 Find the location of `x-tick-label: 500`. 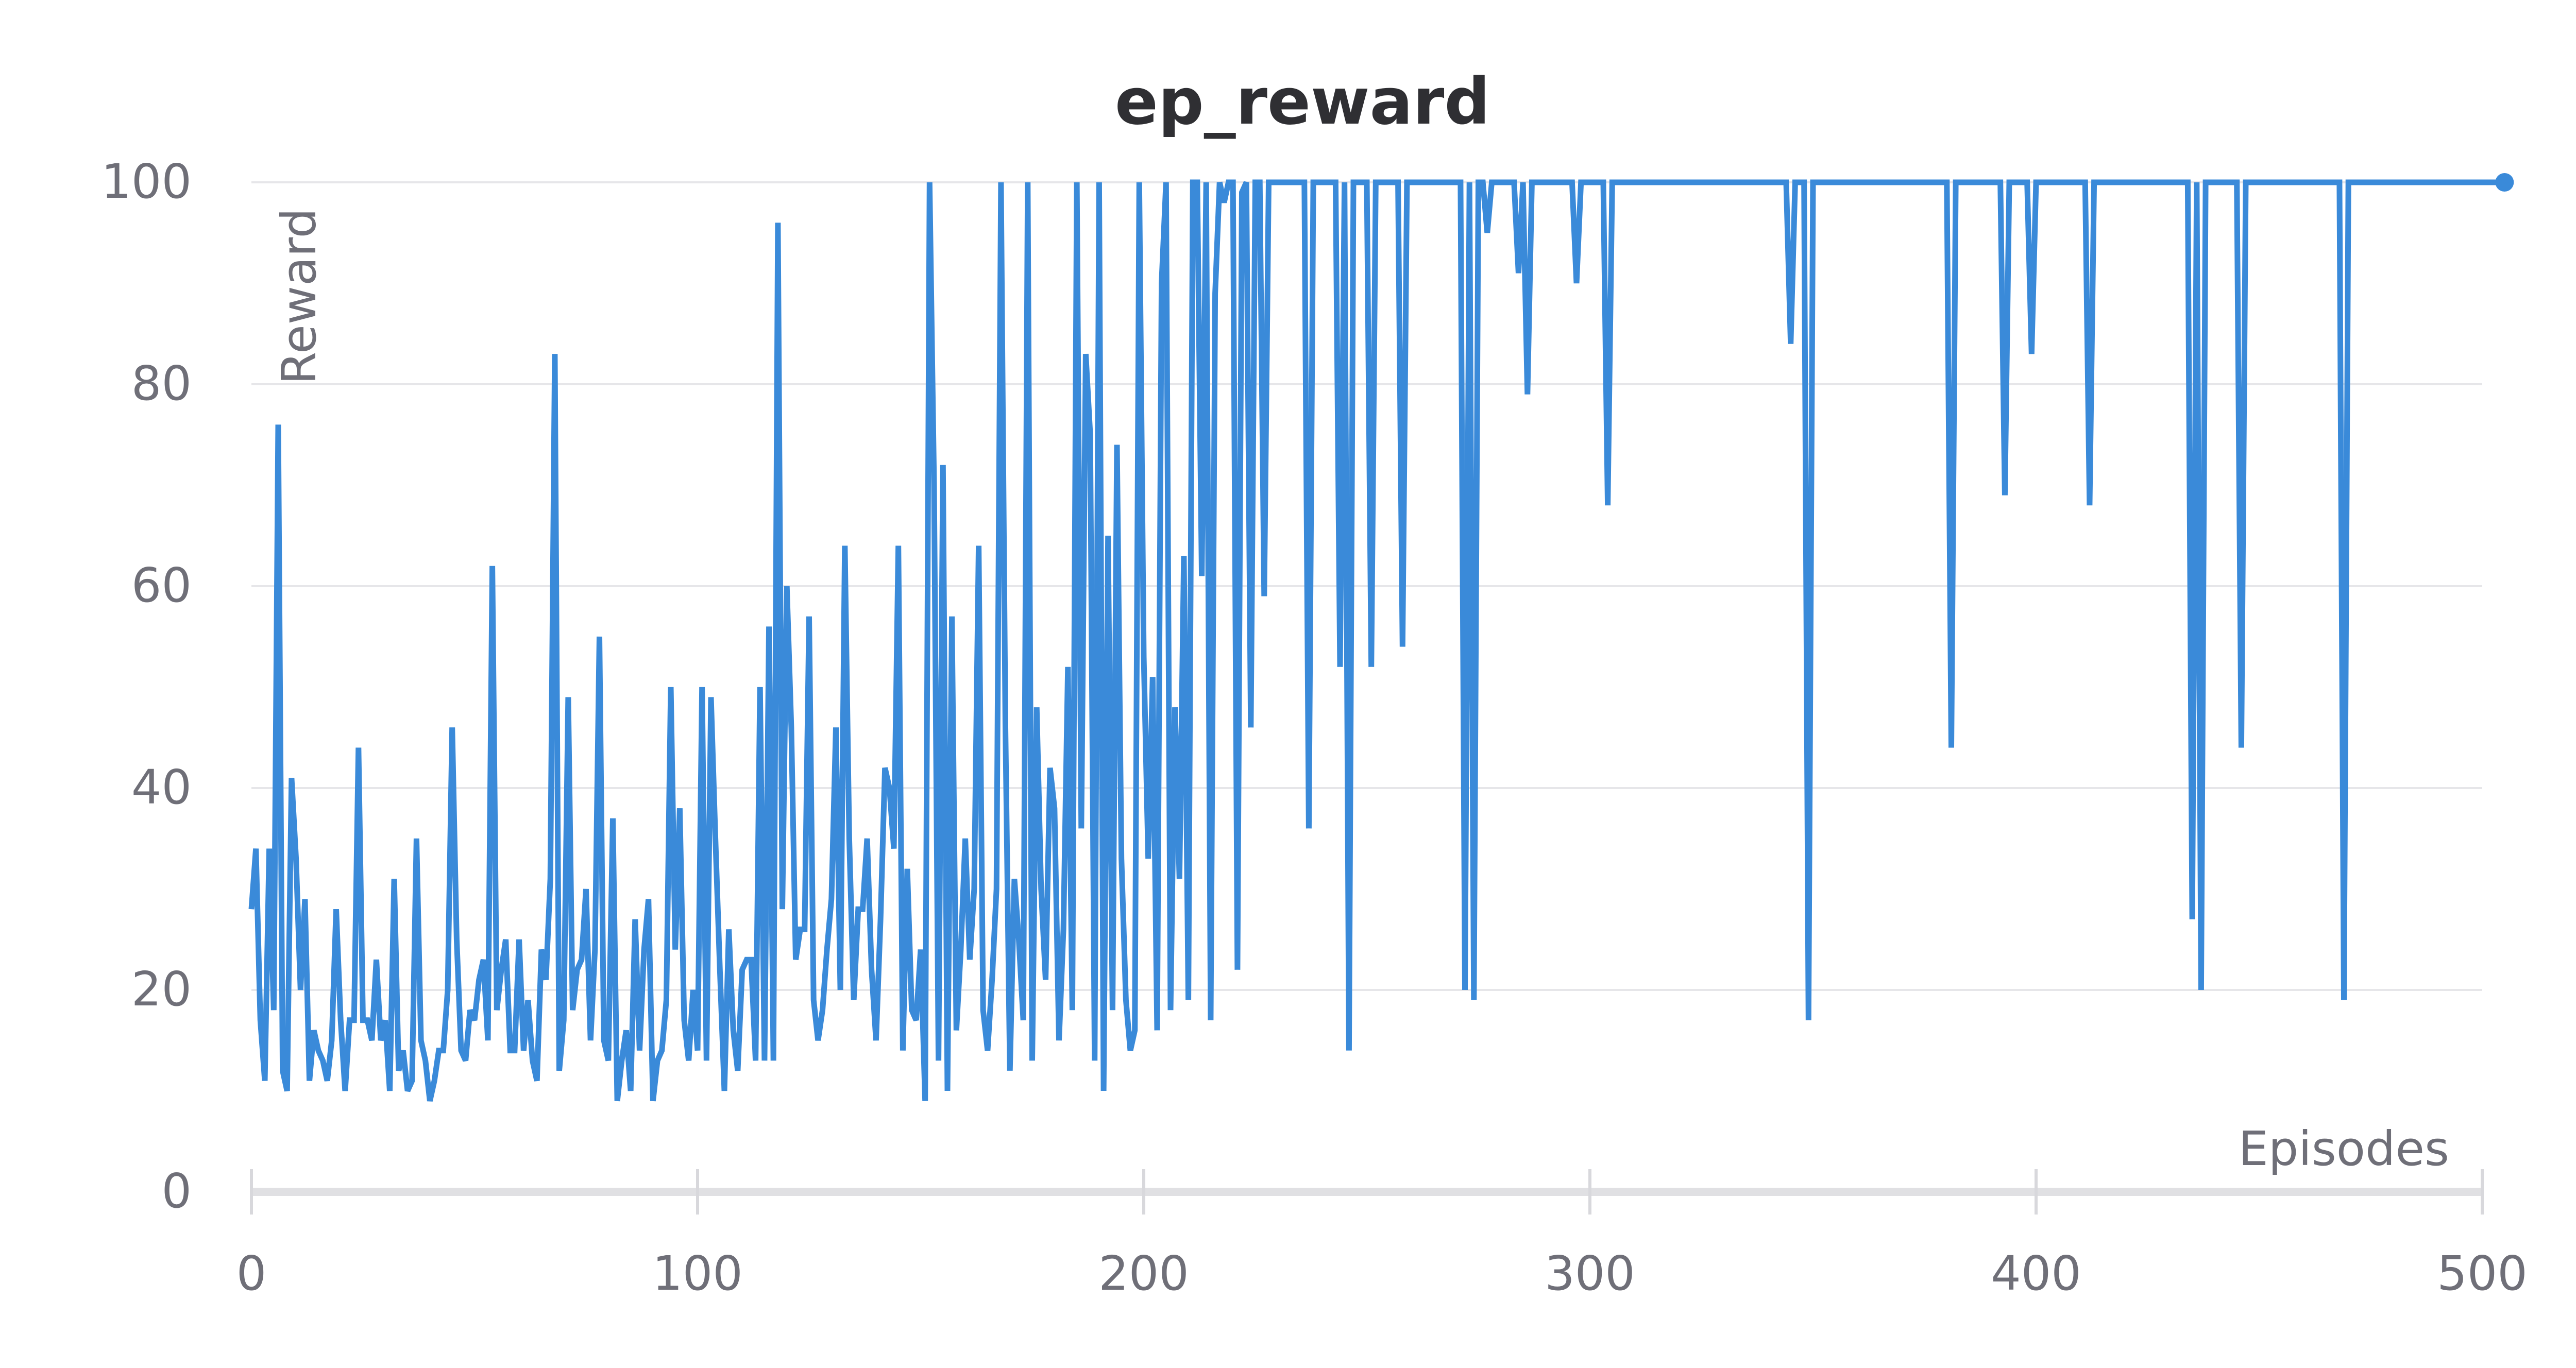

x-tick-label: 500 is located at coordinates (2482, 1273).